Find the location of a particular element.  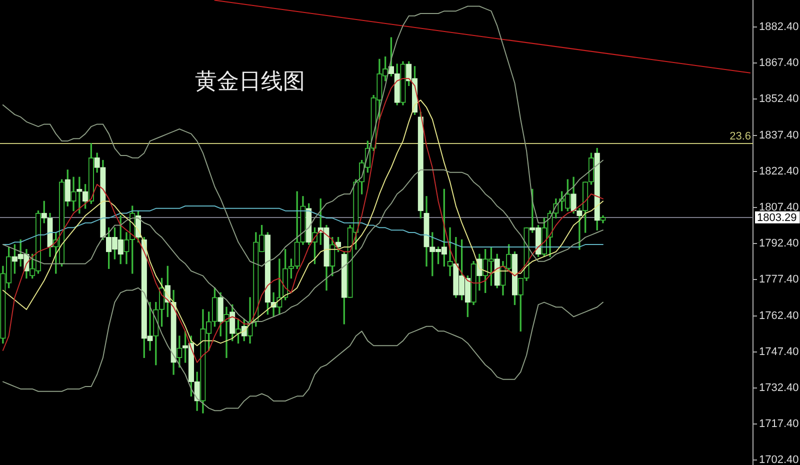

y-tick-label: 1702.40 is located at coordinates (779, 459).